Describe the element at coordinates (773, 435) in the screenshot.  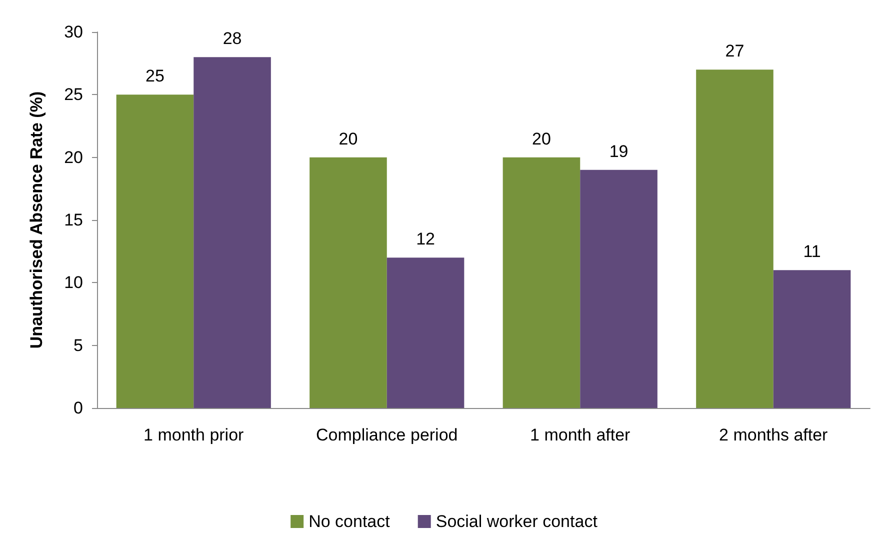
I see `x-tick-label: 2 months after` at that location.